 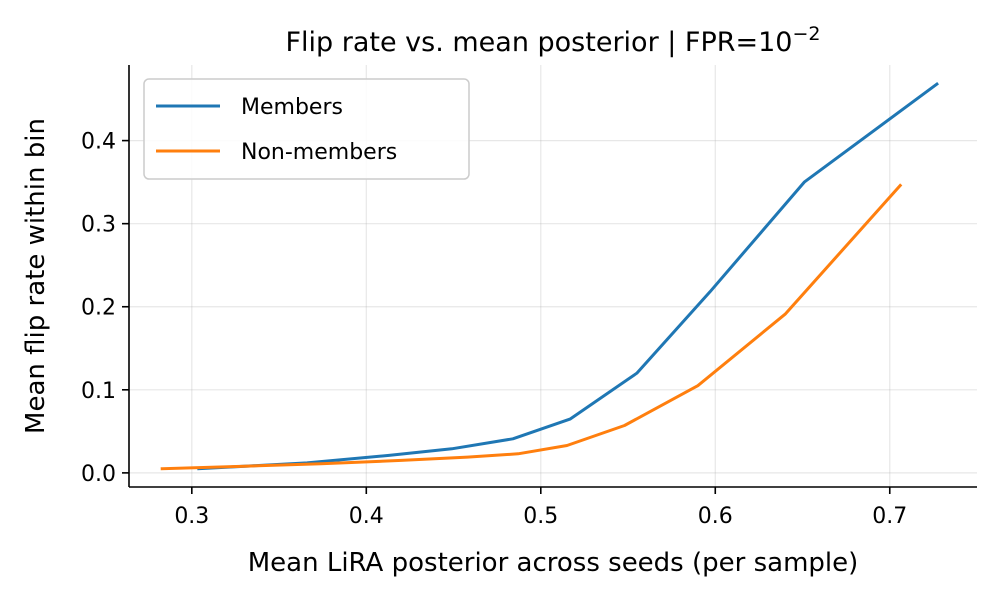 I want to click on x-tick-label: 0.7, so click(x=889, y=516).